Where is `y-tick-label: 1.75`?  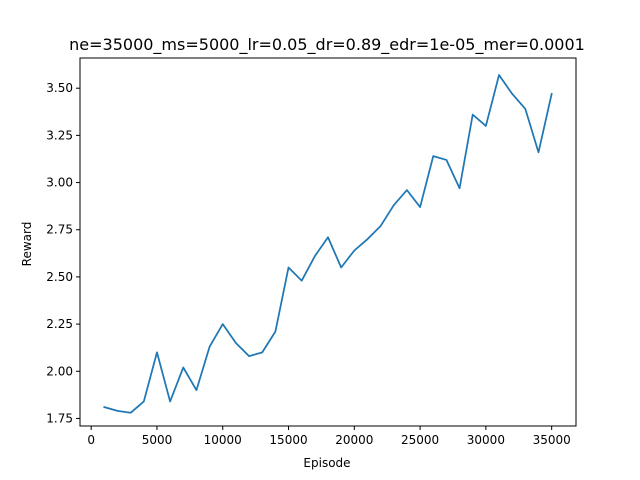 y-tick-label: 1.75 is located at coordinates (59, 418).